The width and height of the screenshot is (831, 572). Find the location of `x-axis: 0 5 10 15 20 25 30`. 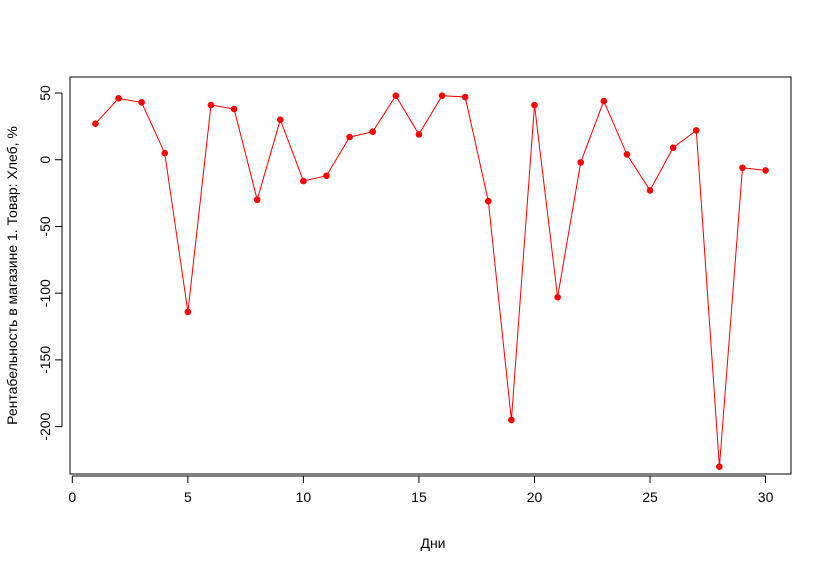

x-axis: 0 5 10 15 20 25 30 is located at coordinates (421, 490).